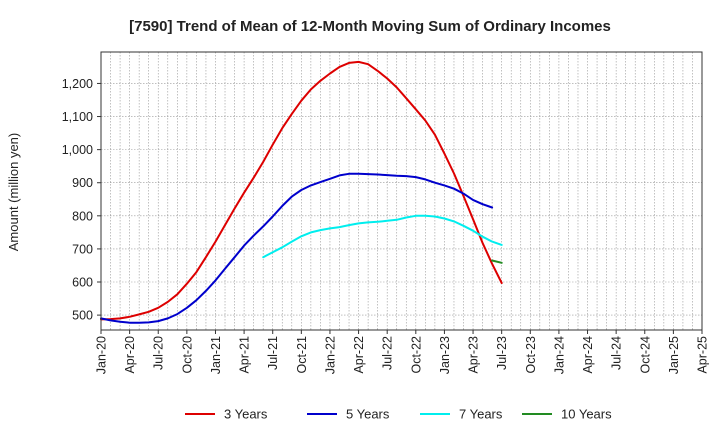 This screenshot has height=445, width=720. Describe the element at coordinates (481, 414) in the screenshot. I see `legend-label: 7 Years` at that location.